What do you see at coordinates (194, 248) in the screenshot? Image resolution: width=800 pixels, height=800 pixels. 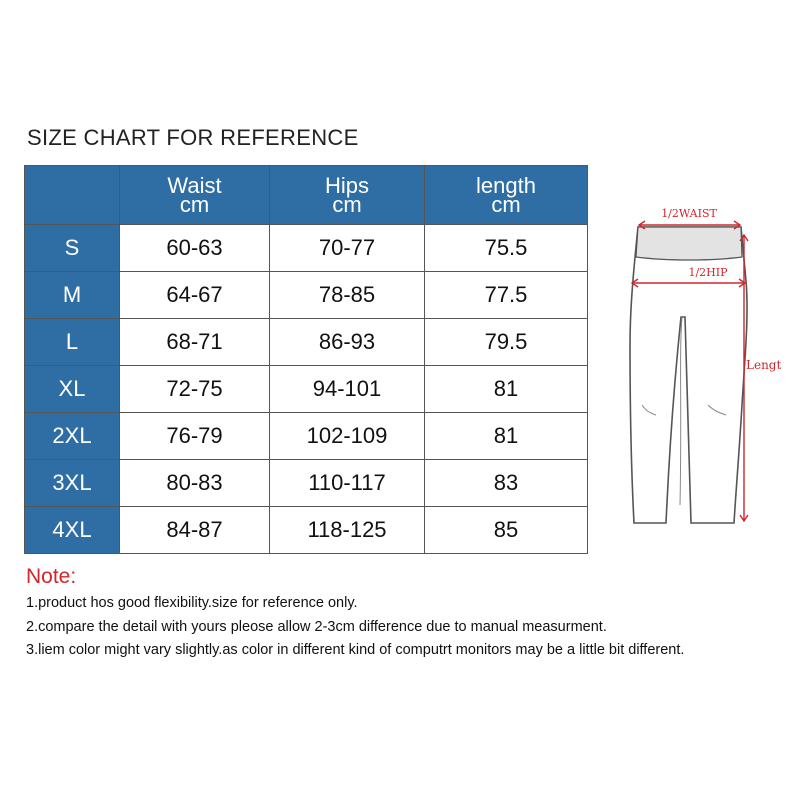 I see `waist-cell: 60-63` at bounding box center [194, 248].